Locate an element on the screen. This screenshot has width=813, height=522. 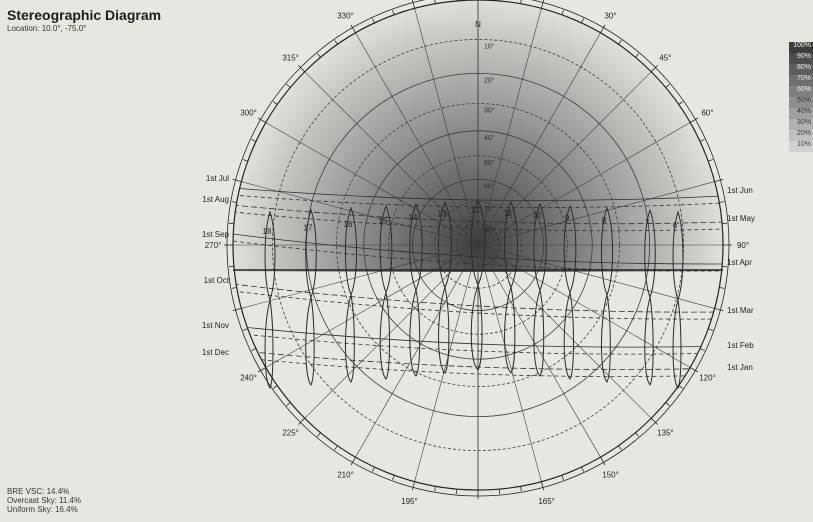
hour-label: 14 is located at coordinates (413, 217).